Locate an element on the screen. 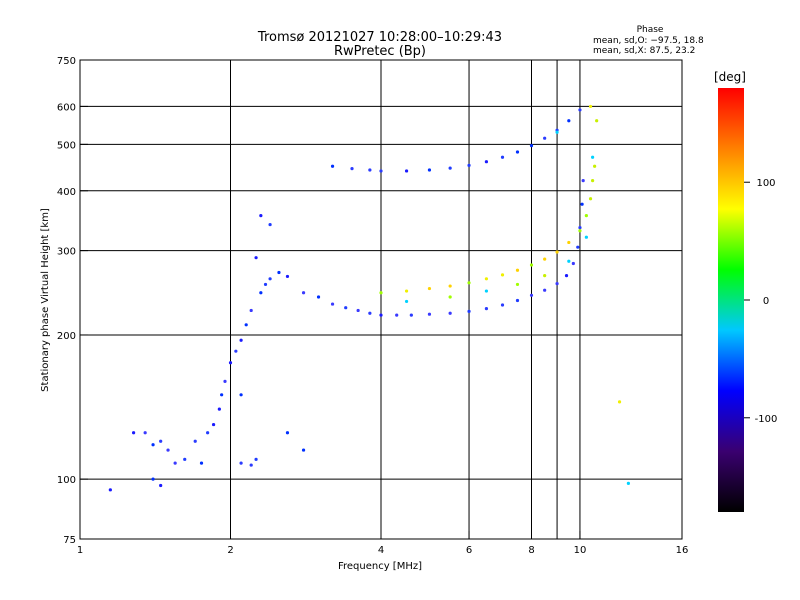  x-tick-label: 4 is located at coordinates (381, 550).